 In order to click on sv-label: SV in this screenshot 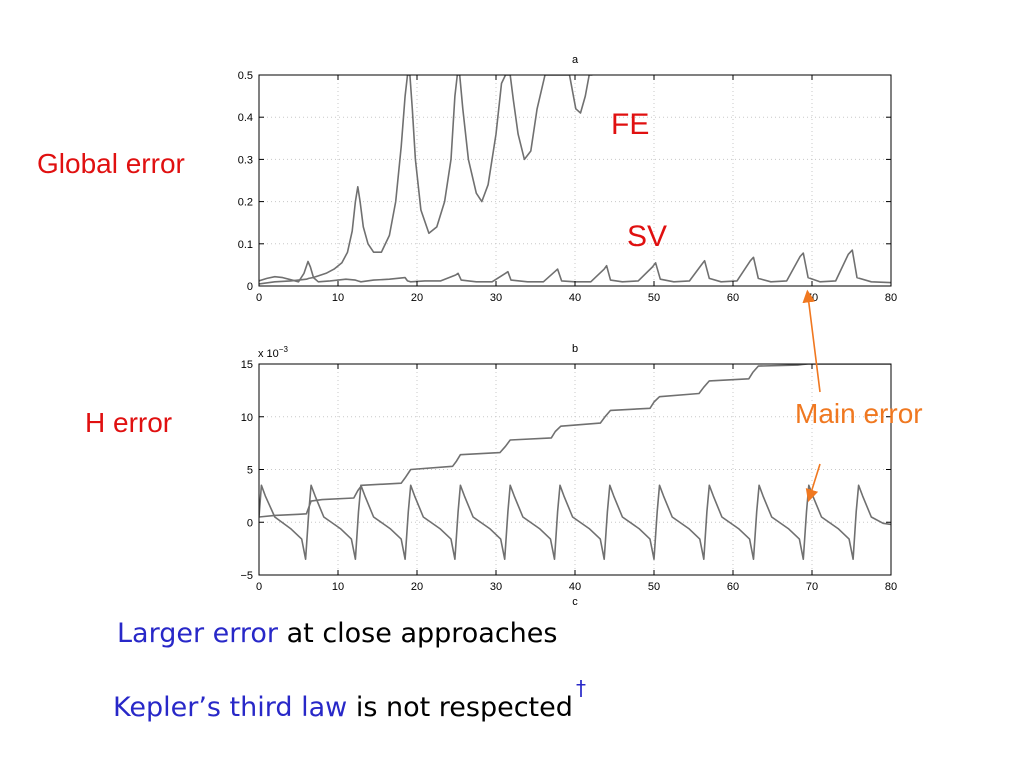, I will do `click(647, 236)`.